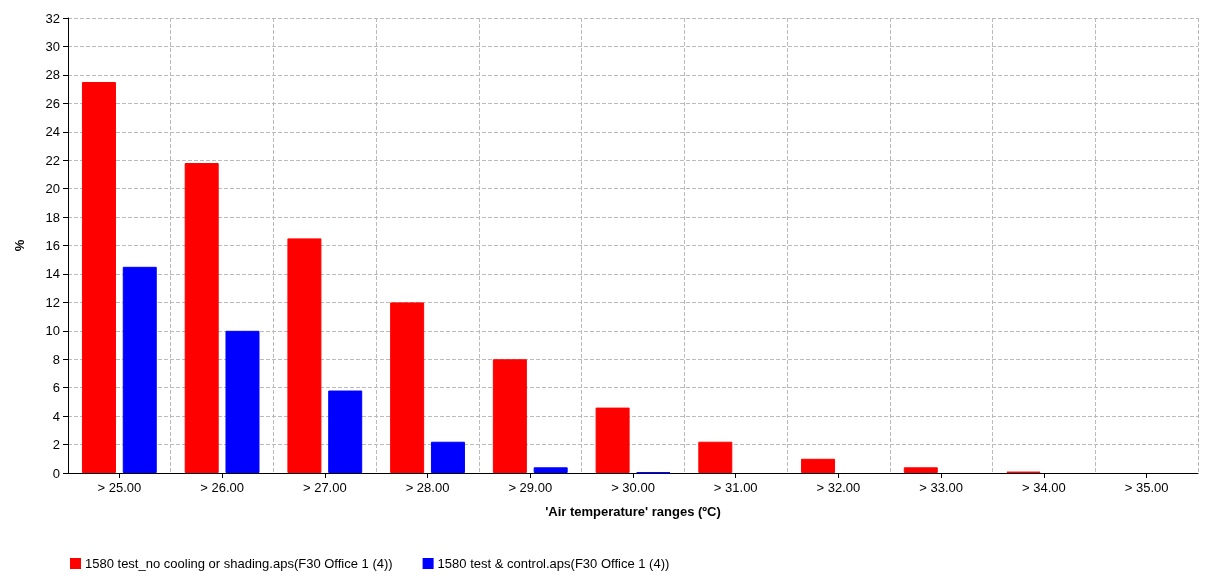 The width and height of the screenshot is (1206, 579). What do you see at coordinates (52, 274) in the screenshot?
I see `y-tick-label: 14` at bounding box center [52, 274].